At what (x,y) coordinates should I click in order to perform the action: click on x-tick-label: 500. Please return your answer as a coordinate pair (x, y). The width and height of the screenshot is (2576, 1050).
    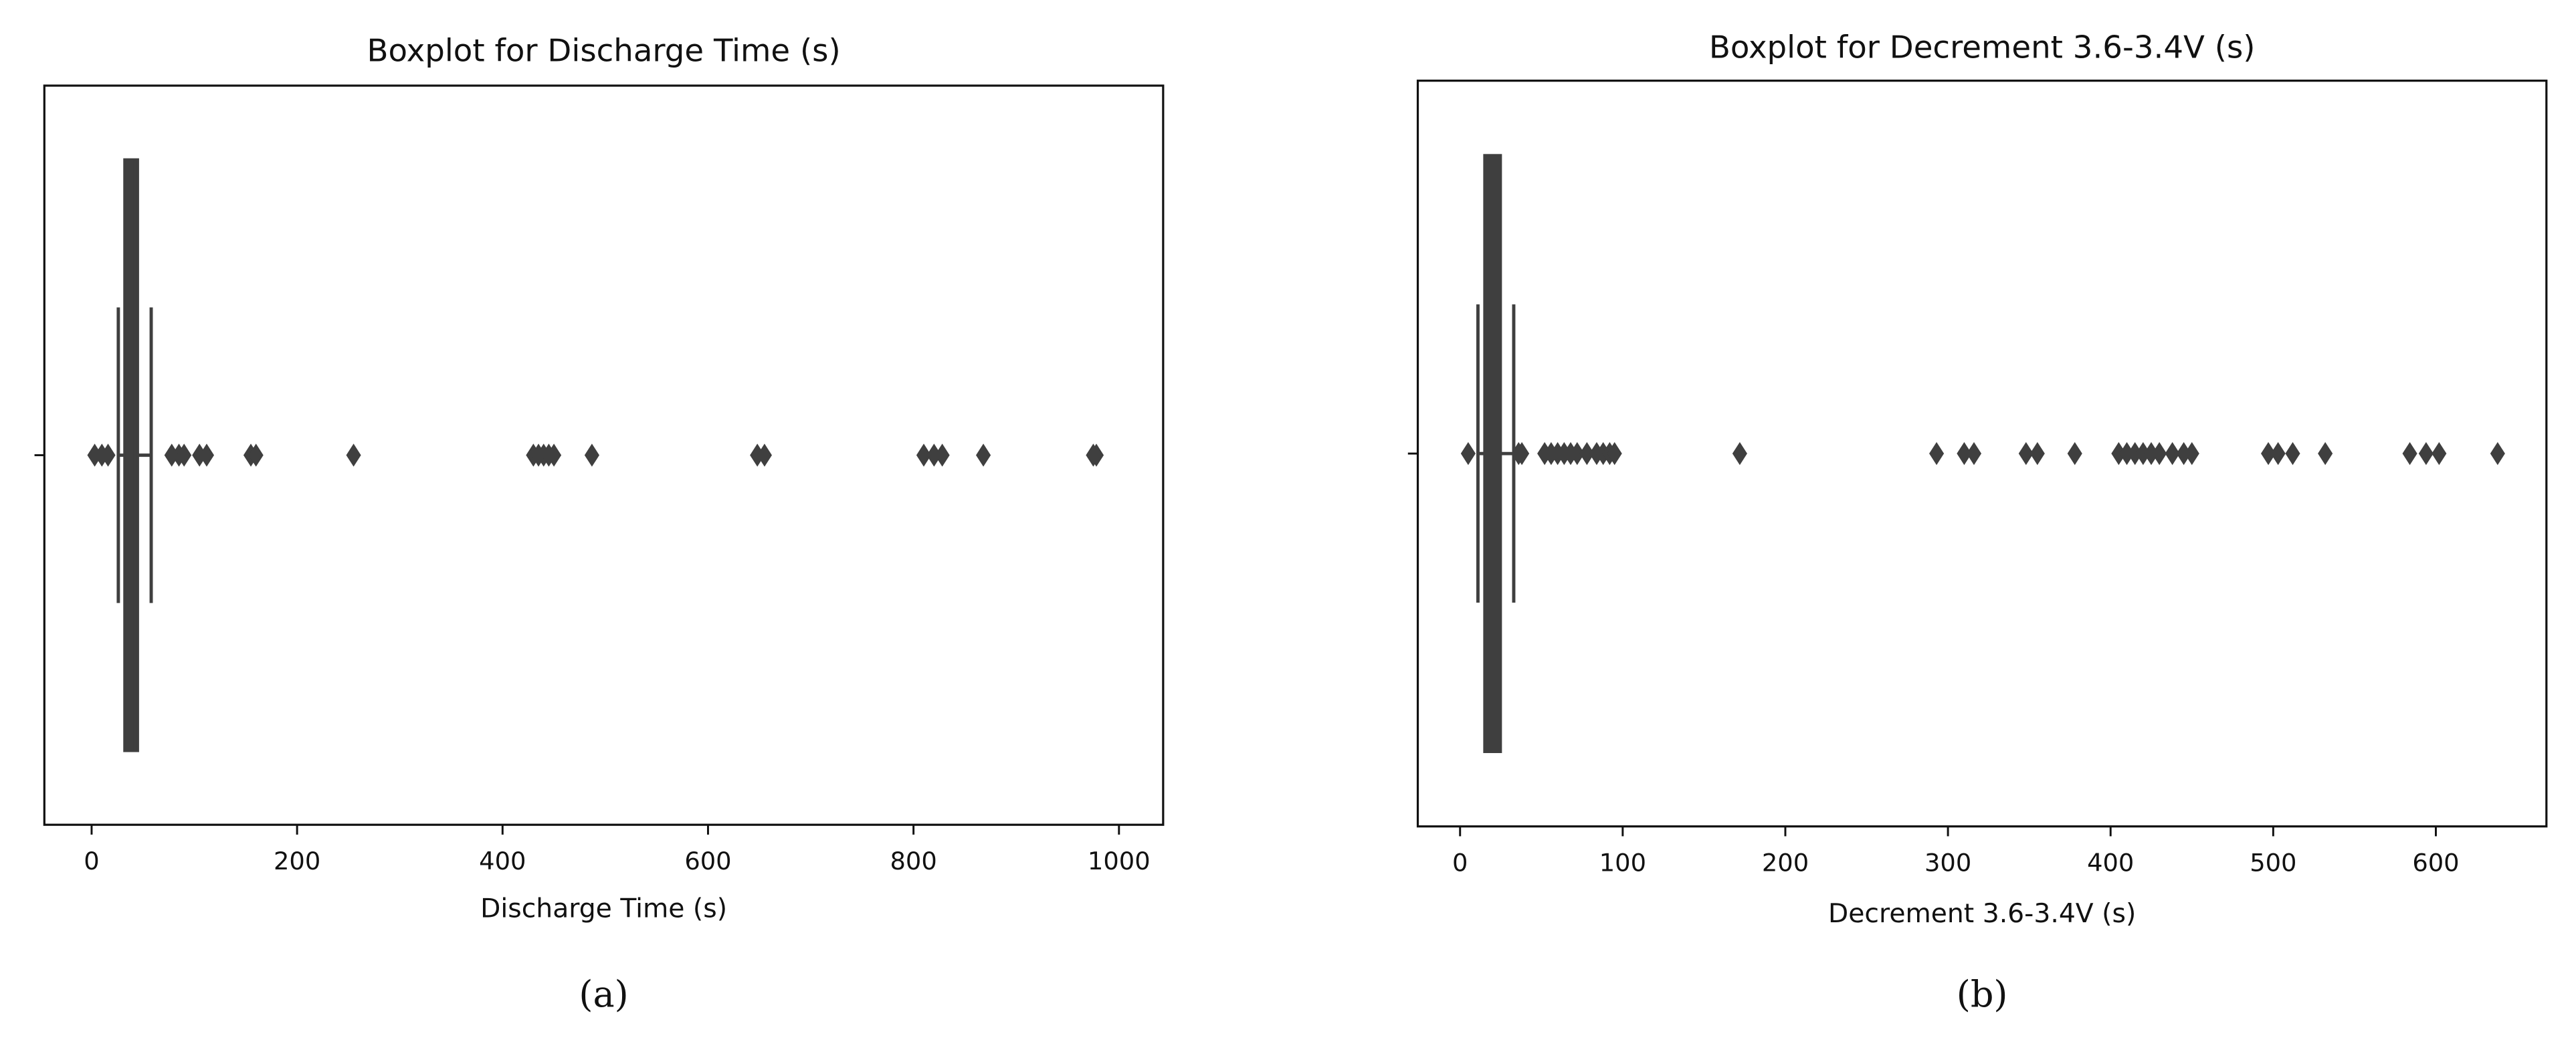
    Looking at the image, I should click on (2273, 863).